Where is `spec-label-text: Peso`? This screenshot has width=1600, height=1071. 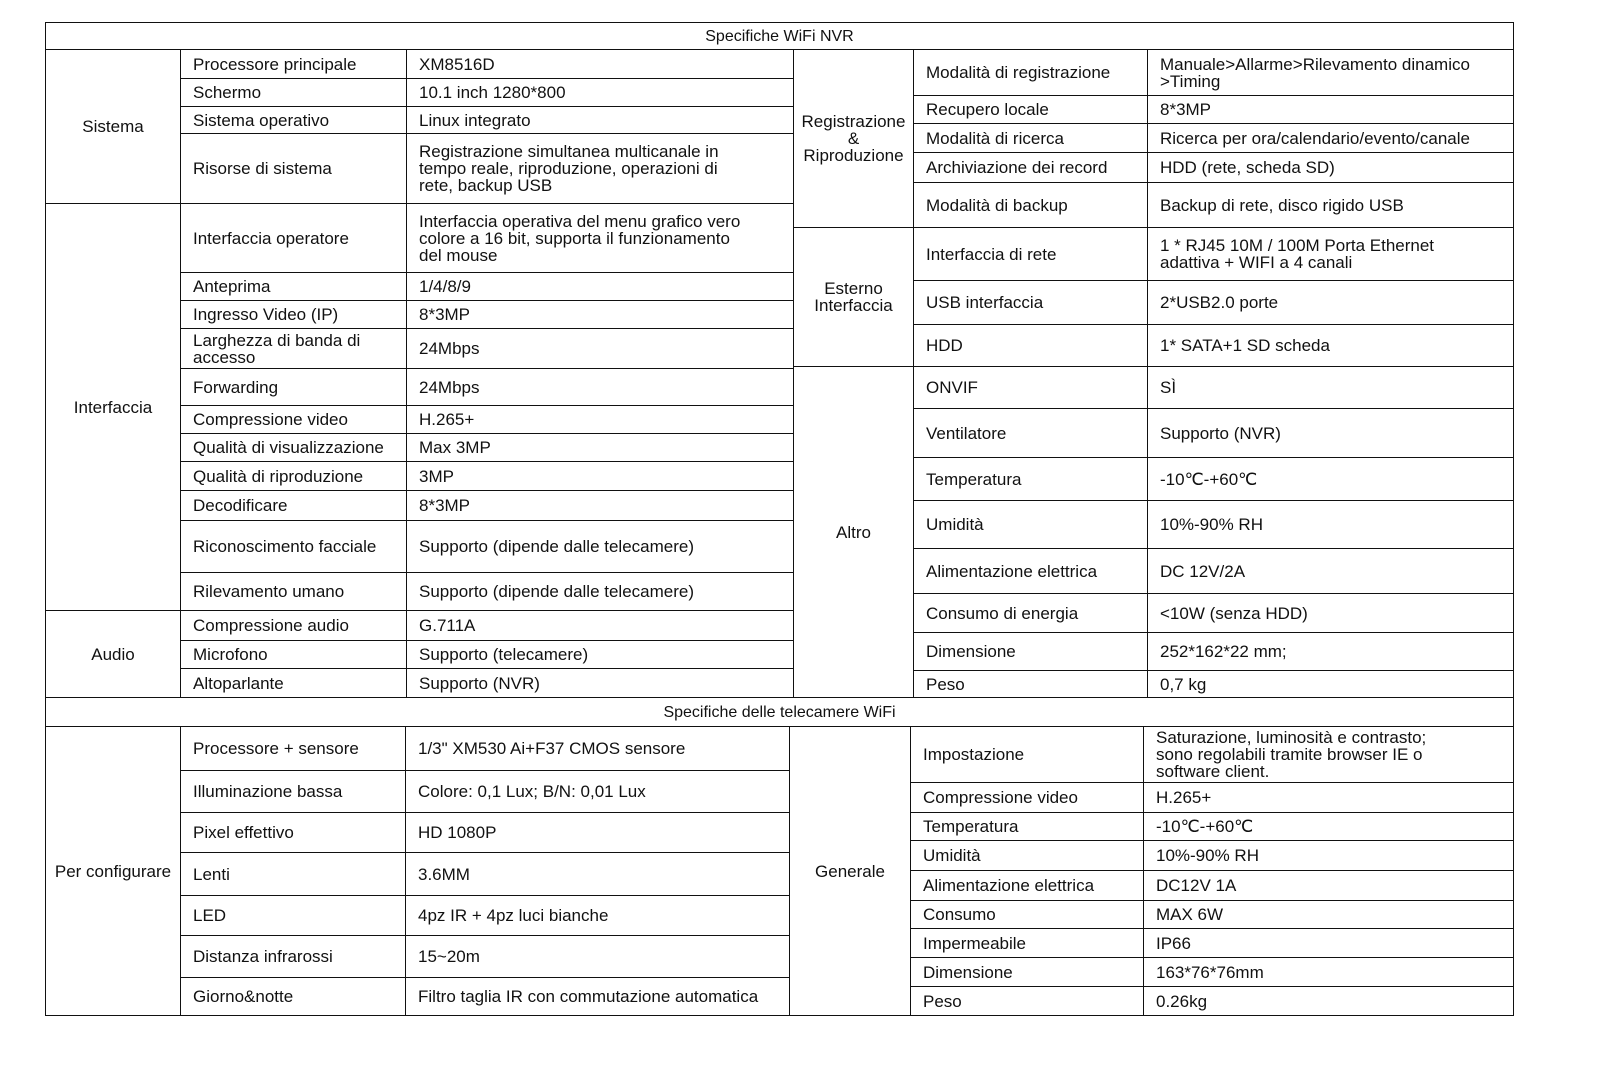 spec-label-text: Peso is located at coordinates (945, 684).